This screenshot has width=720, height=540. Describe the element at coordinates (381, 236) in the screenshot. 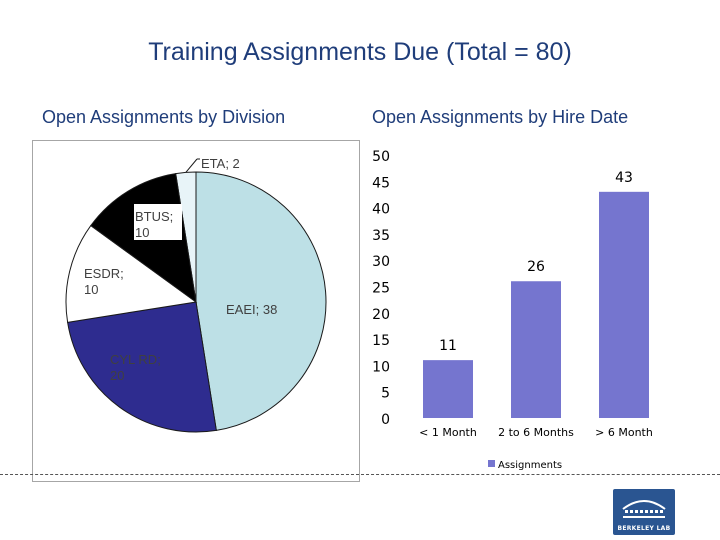

I see `y-tick-label: 35` at that location.